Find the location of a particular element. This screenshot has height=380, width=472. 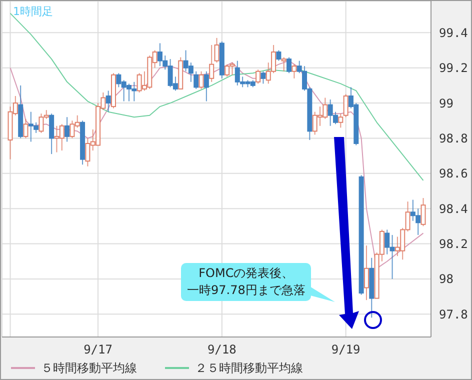

y-tick-label: 99.4 is located at coordinates (453, 33).